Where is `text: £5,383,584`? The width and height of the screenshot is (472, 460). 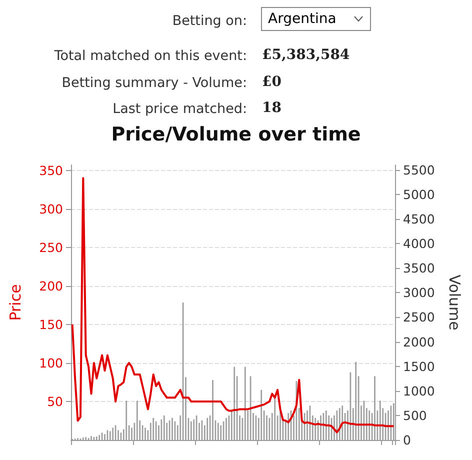
text: £5,383,584 is located at coordinates (306, 55).